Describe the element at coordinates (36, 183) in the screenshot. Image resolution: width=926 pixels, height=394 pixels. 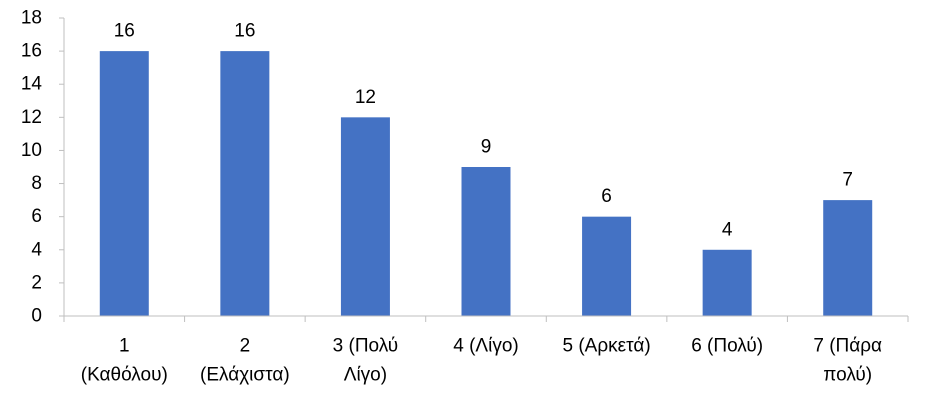
I see `y-tick-label: 8` at that location.